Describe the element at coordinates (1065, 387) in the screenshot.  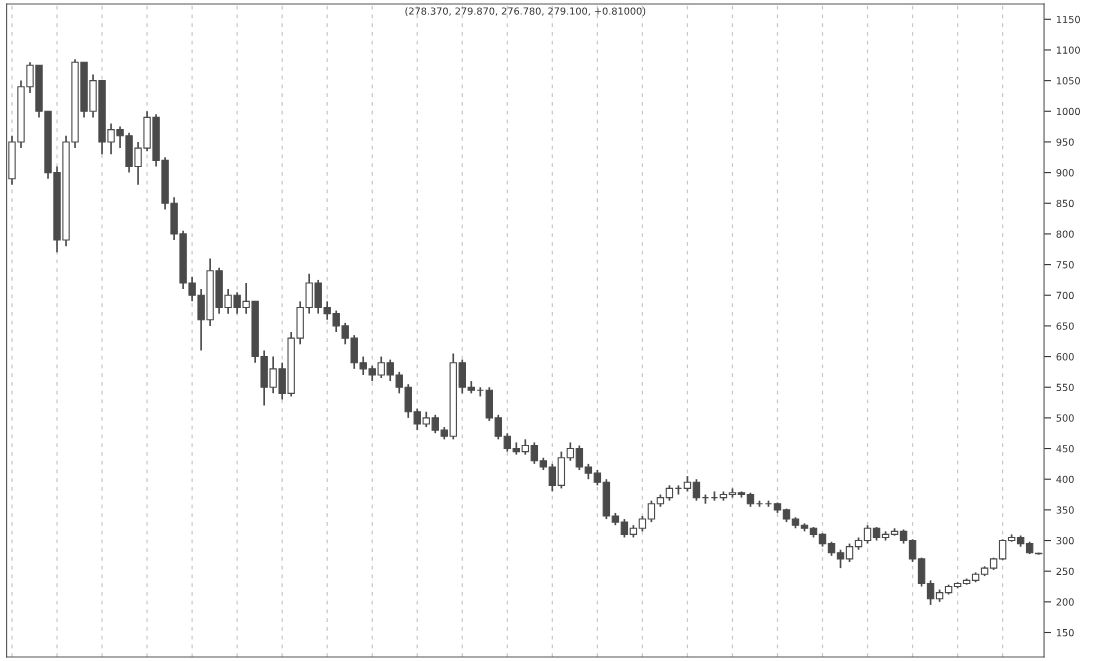
I see `y-tick-label: 550` at that location.